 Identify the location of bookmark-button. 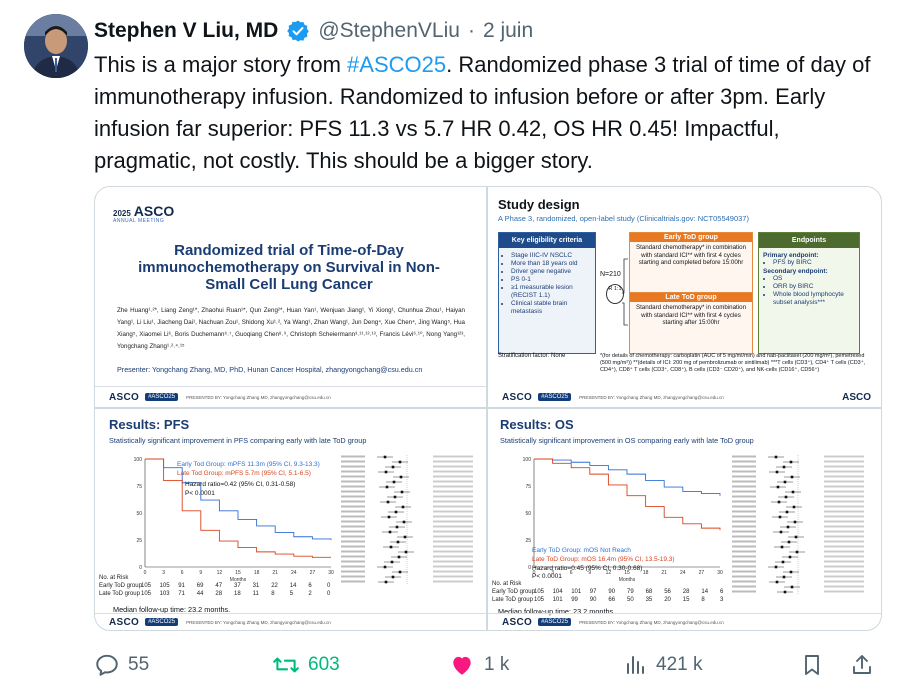
(812, 665).